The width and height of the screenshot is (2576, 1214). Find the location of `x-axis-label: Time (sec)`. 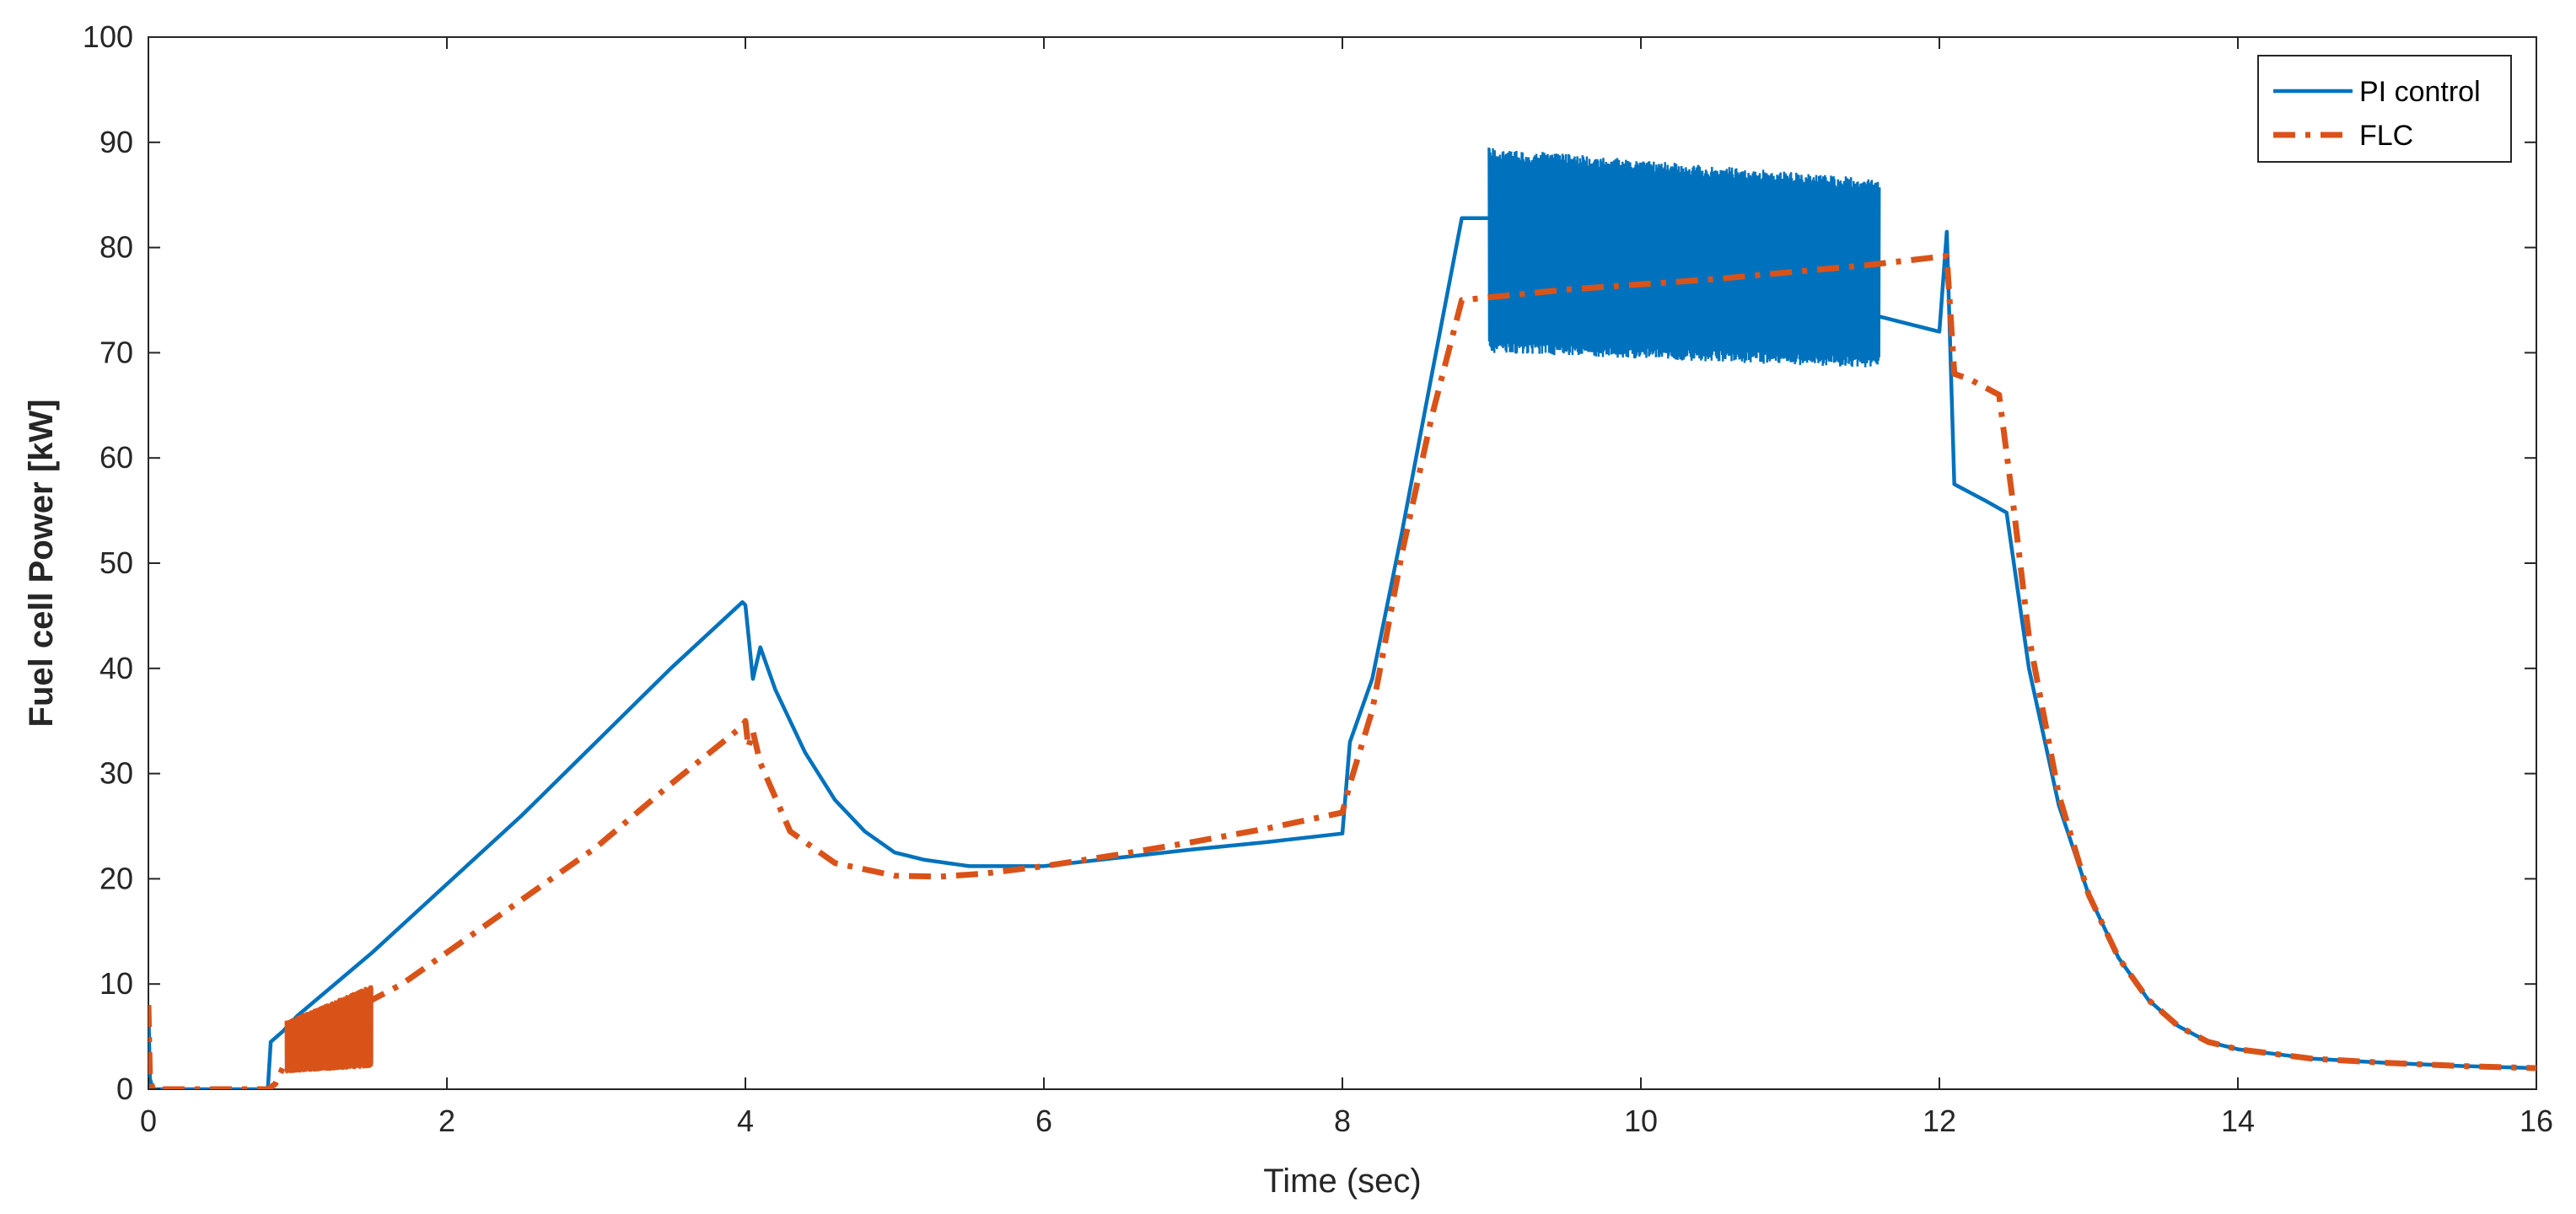

x-axis-label: Time (sec) is located at coordinates (1342, 1181).